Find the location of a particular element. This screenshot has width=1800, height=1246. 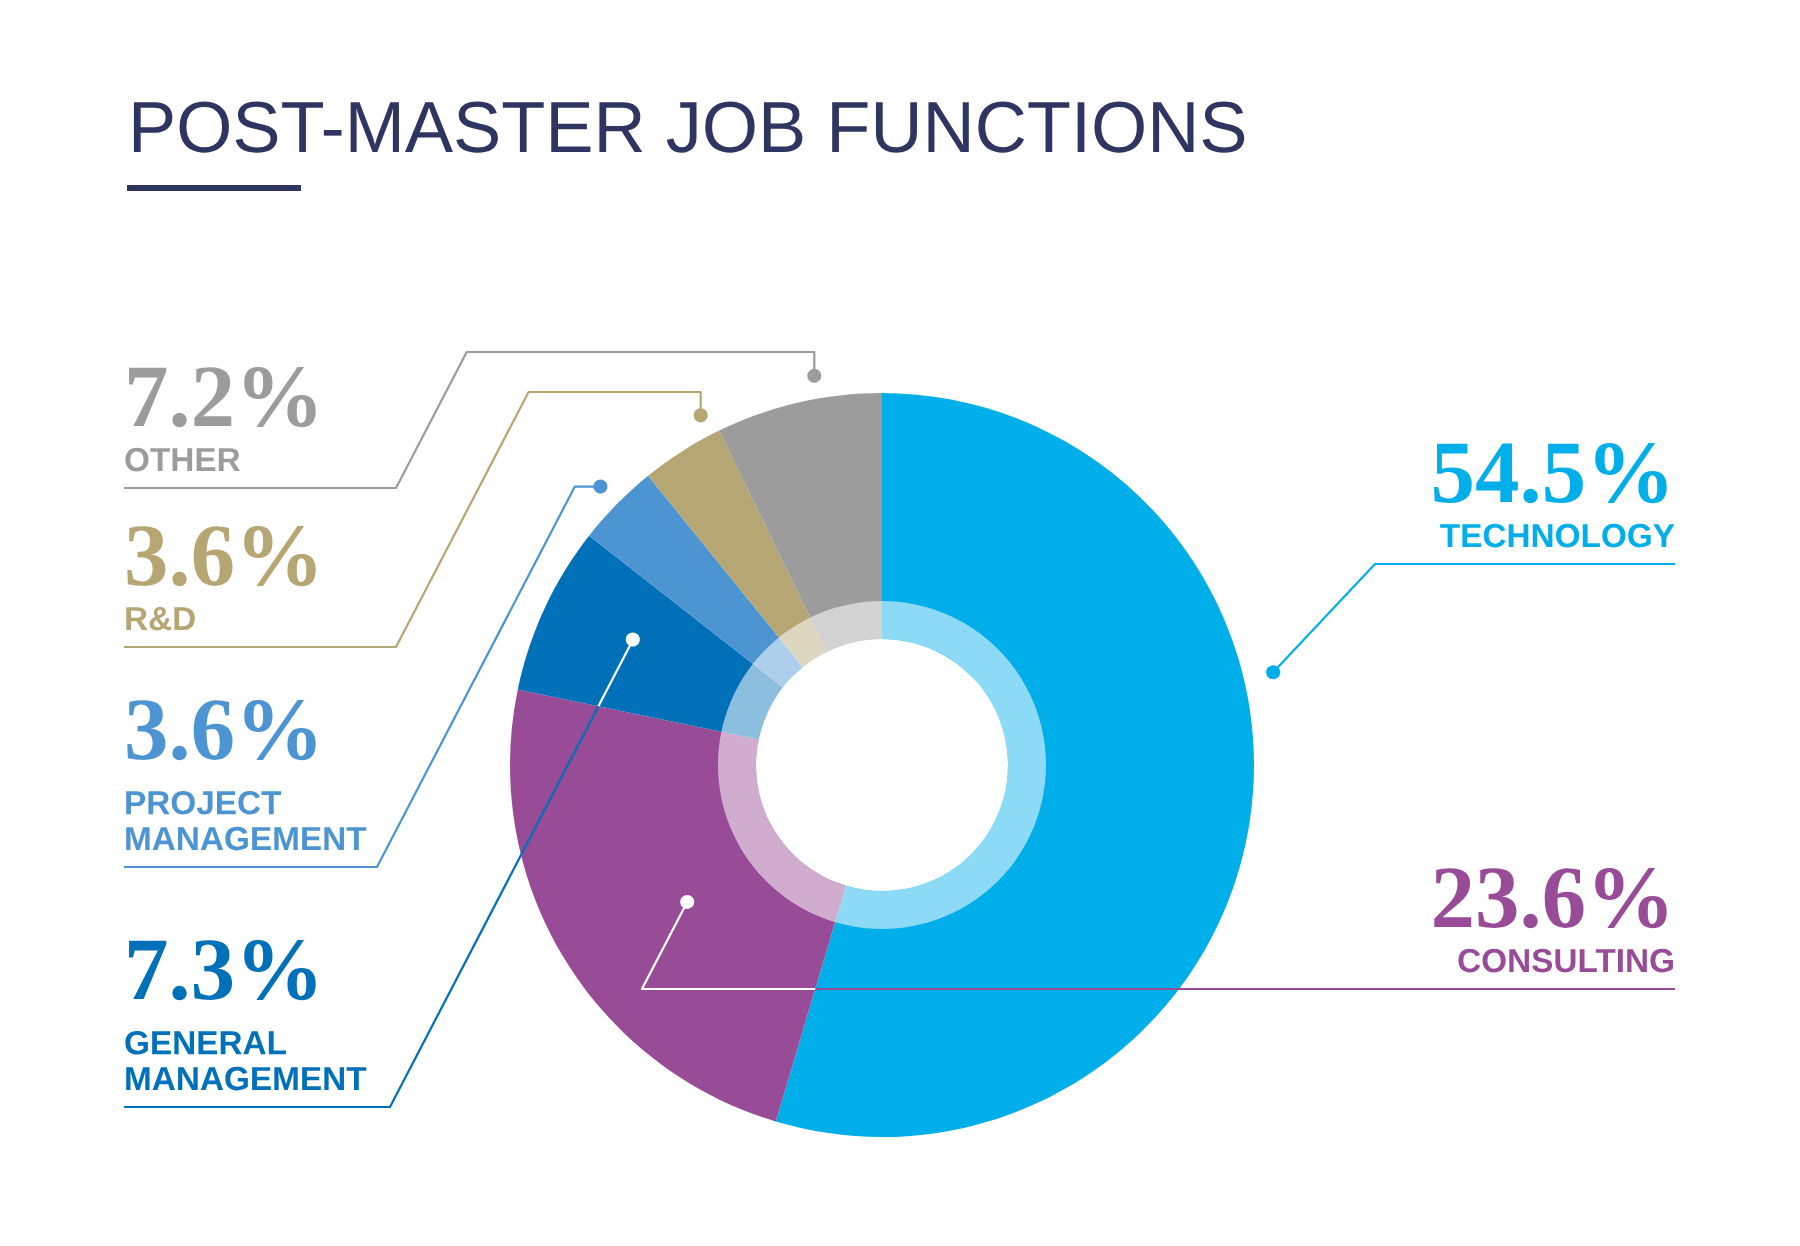

data-label: 7.3% is located at coordinates (222, 970).